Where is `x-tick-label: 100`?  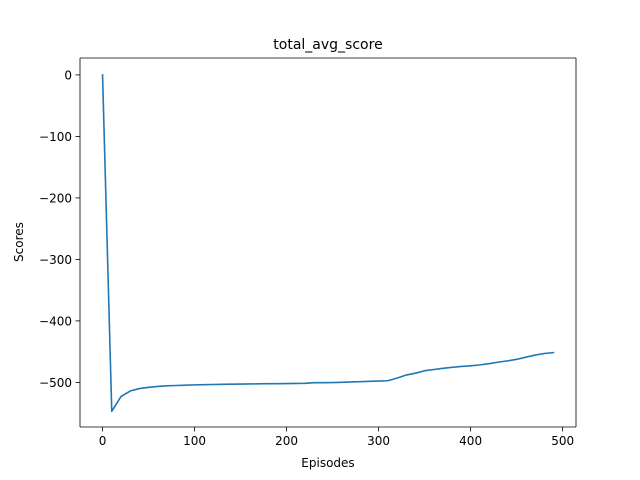
x-tick-label: 100 is located at coordinates (194, 441).